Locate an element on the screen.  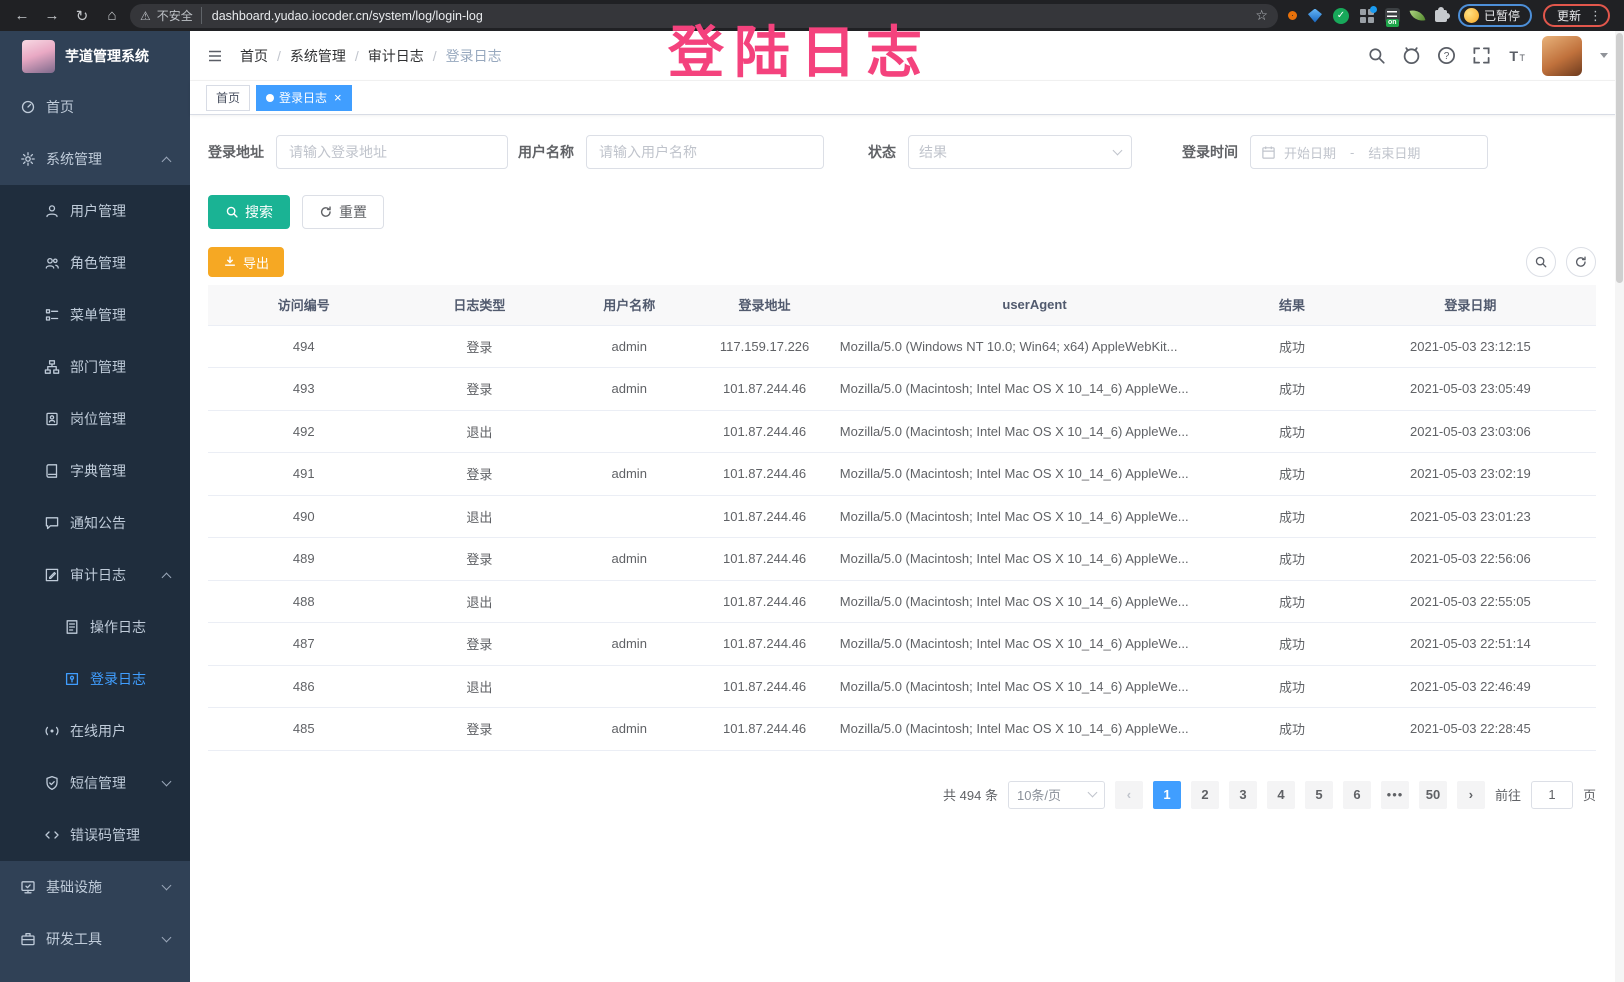
tag-login-log: 登录日志 × is located at coordinates (304, 97).